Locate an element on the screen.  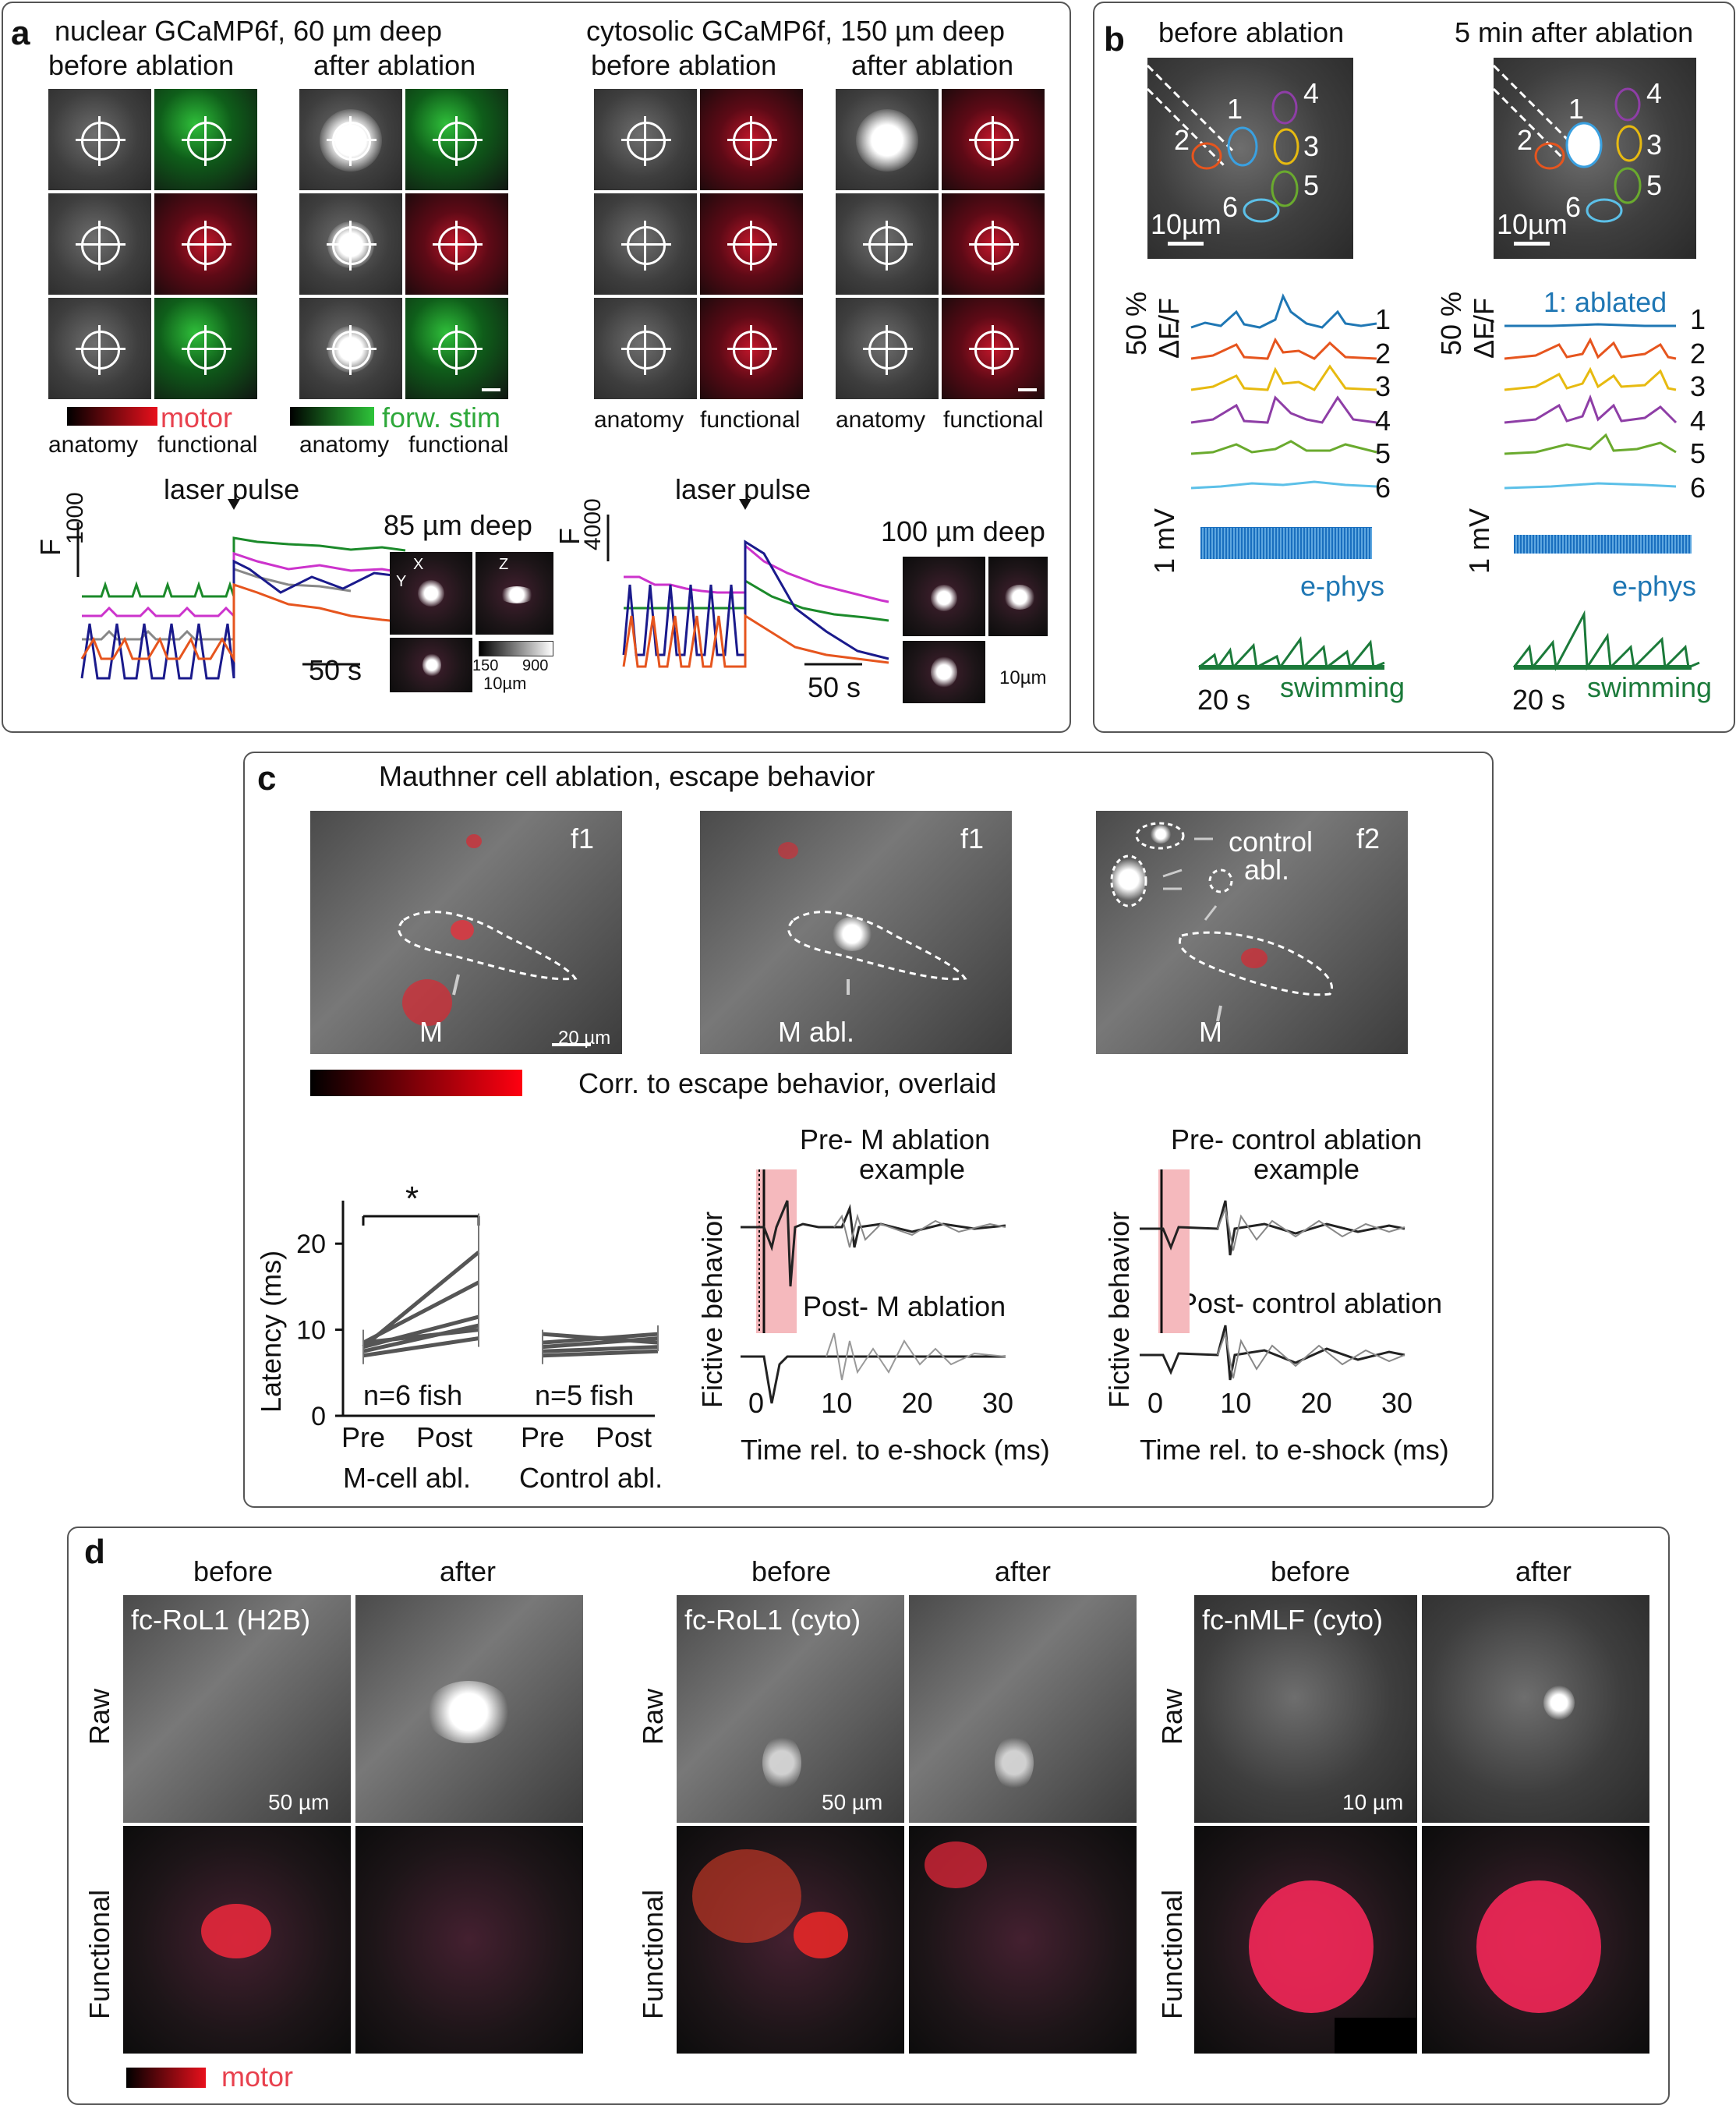
latency-y-tick-label: 10 is located at coordinates (311, 1331).